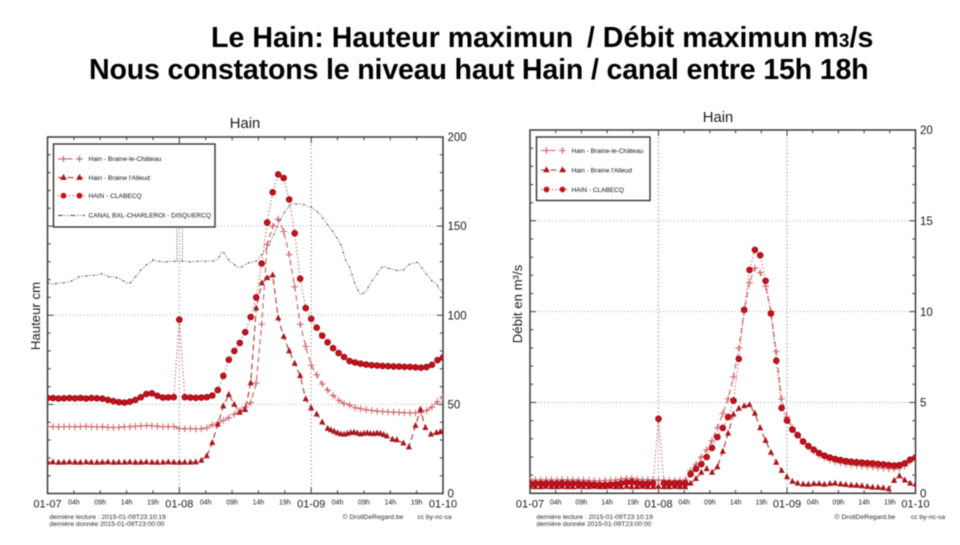 This screenshot has width=960, height=545. I want to click on svg-text: 150, so click(457, 227).